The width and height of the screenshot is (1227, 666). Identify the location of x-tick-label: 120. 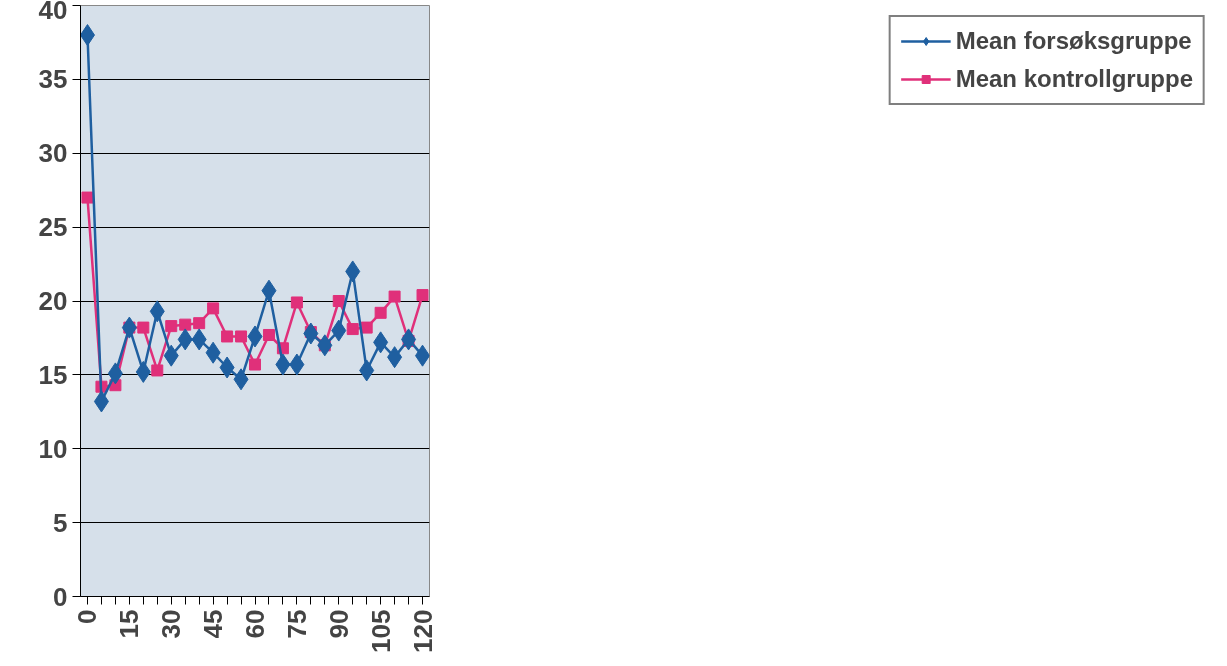
(422, 631).